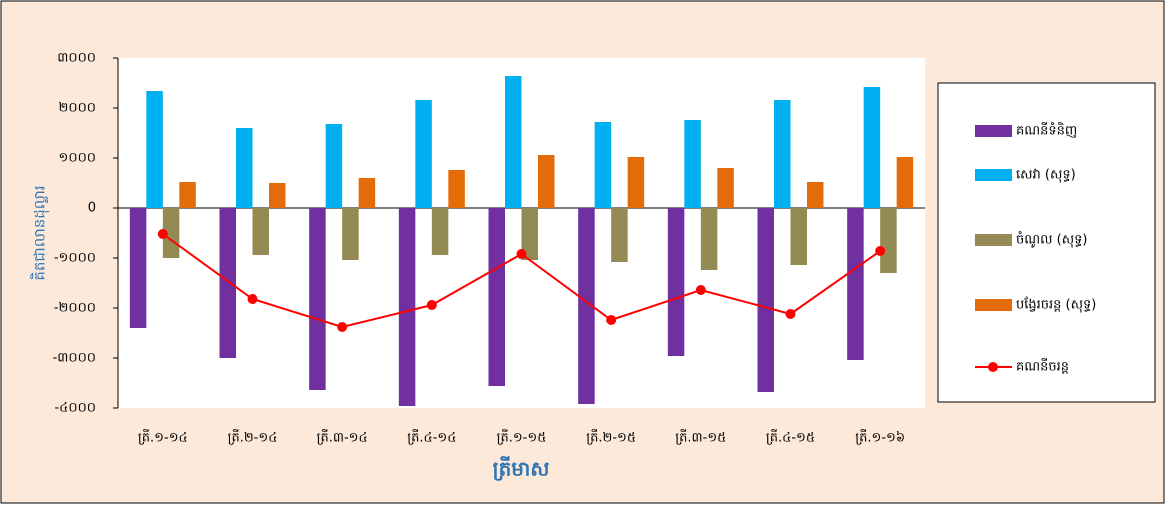 The image size is (1165, 508). Describe the element at coordinates (1046, 176) in the screenshot. I see `legend-label: សេវា (សុទ្ធ)` at that location.